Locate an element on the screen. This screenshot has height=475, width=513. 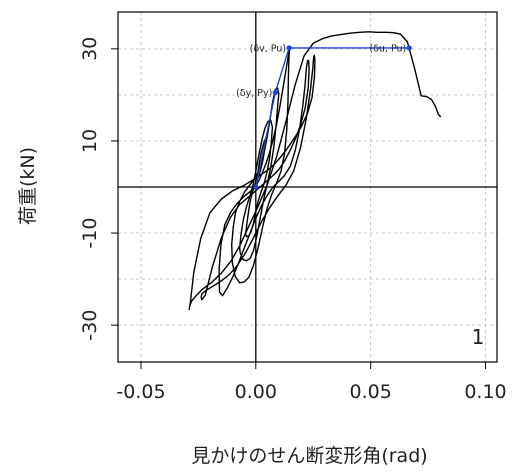
x-axis-ticks: -0.05 0.00 0.05 0.10 is located at coordinates (311, 382).